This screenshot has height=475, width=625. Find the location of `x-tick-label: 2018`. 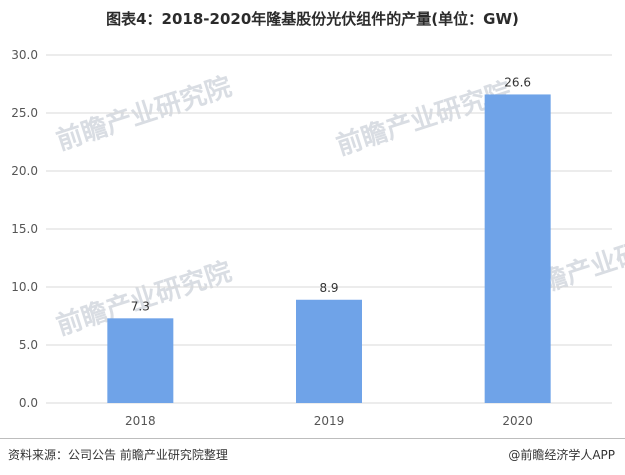

x-tick-label: 2018 is located at coordinates (140, 421).